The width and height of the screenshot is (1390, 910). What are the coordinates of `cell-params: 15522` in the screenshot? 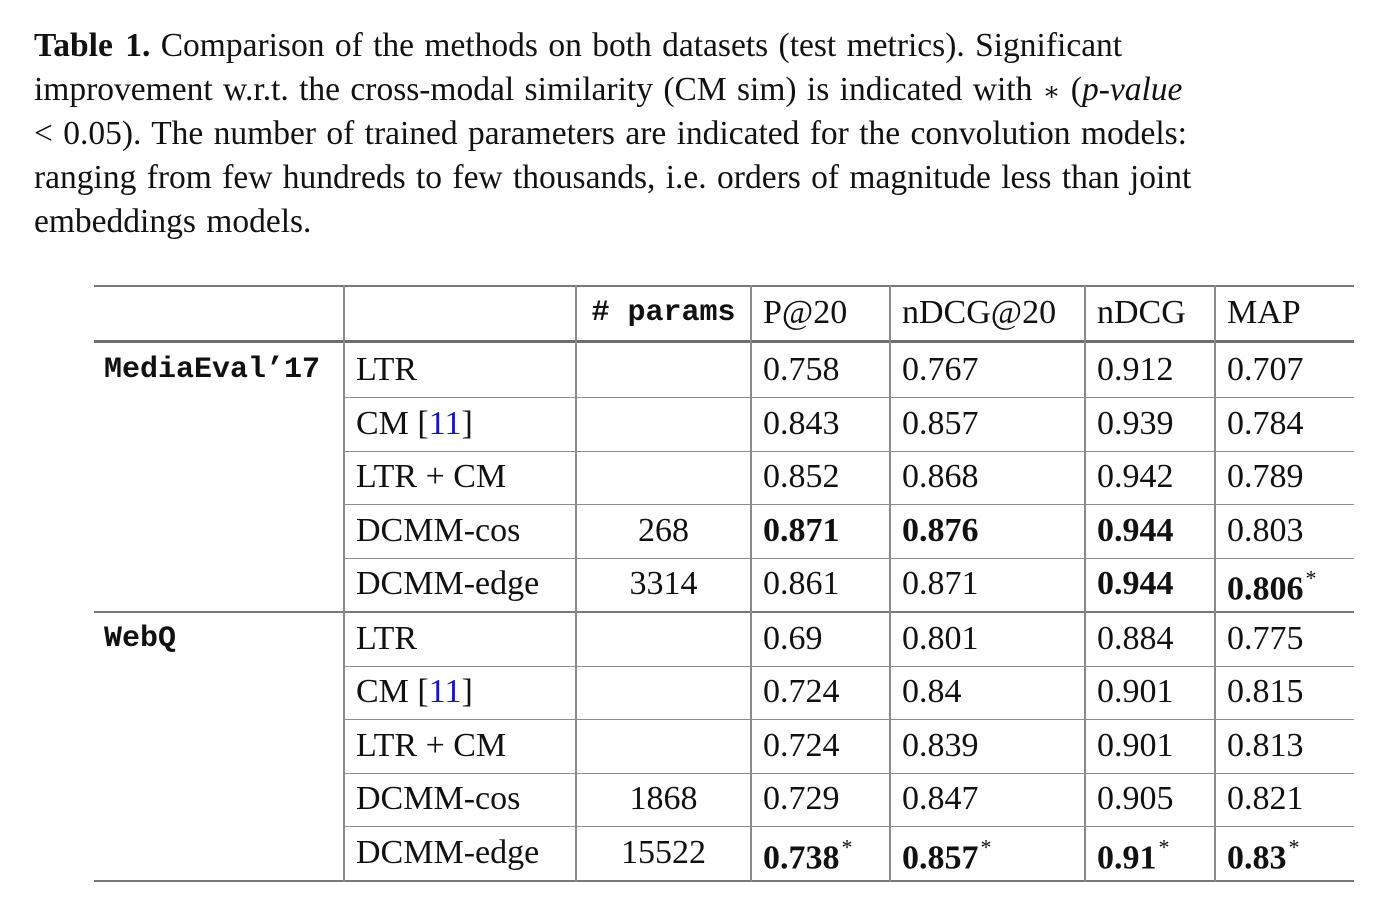 It's located at (663, 853).